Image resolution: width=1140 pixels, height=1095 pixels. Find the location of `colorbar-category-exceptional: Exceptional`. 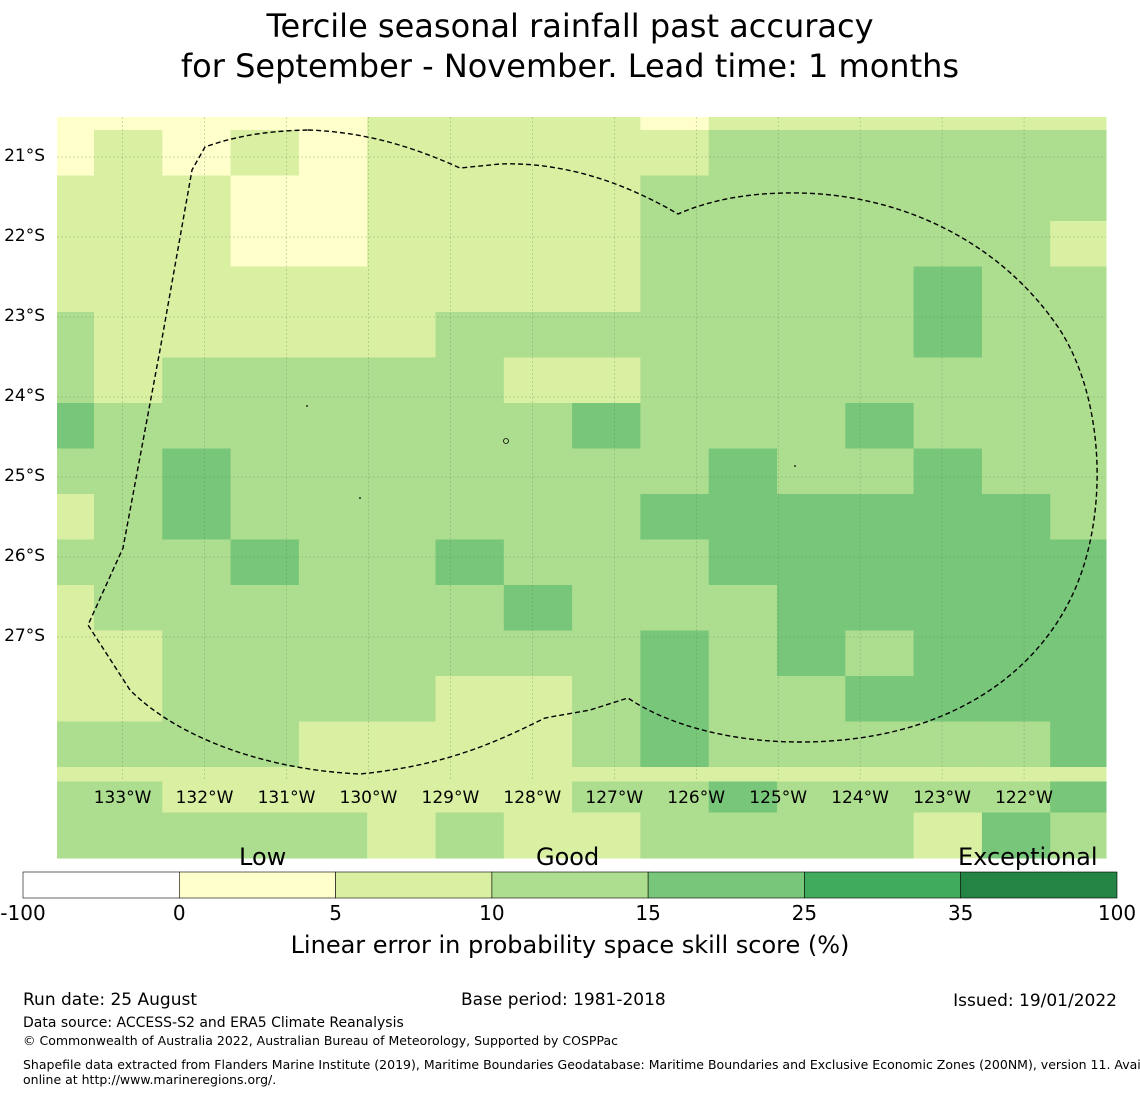

colorbar-category-exceptional: Exceptional is located at coordinates (1028, 857).